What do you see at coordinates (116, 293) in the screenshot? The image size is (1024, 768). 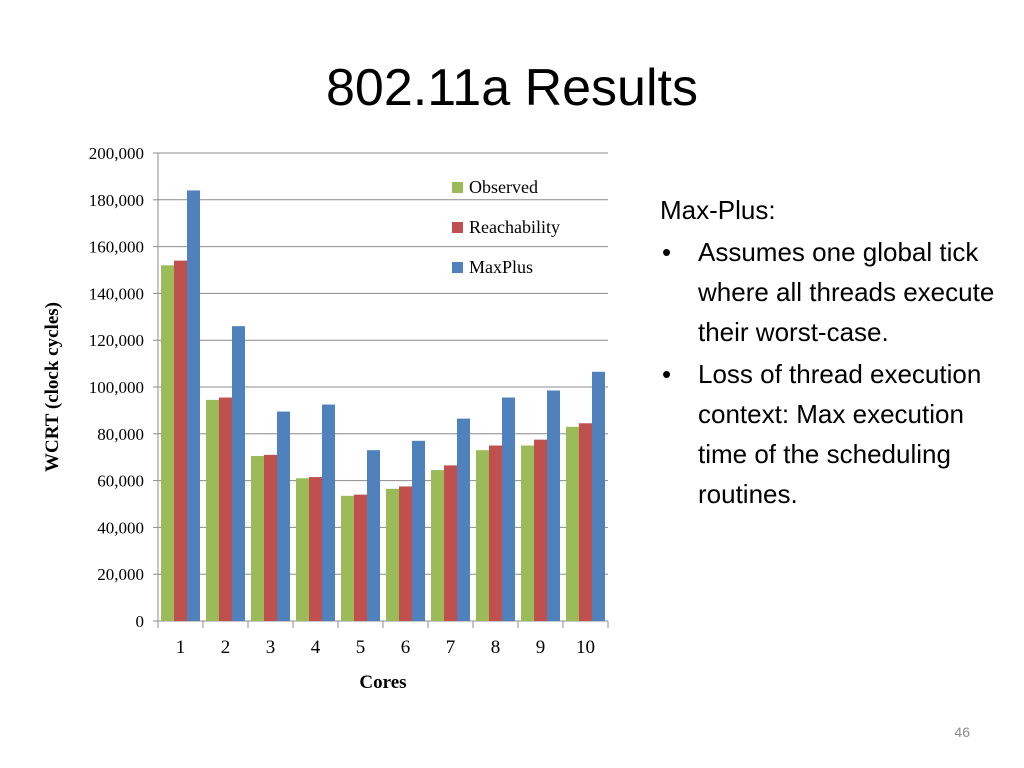 I see `y-tick-label: 140,000` at bounding box center [116, 293].